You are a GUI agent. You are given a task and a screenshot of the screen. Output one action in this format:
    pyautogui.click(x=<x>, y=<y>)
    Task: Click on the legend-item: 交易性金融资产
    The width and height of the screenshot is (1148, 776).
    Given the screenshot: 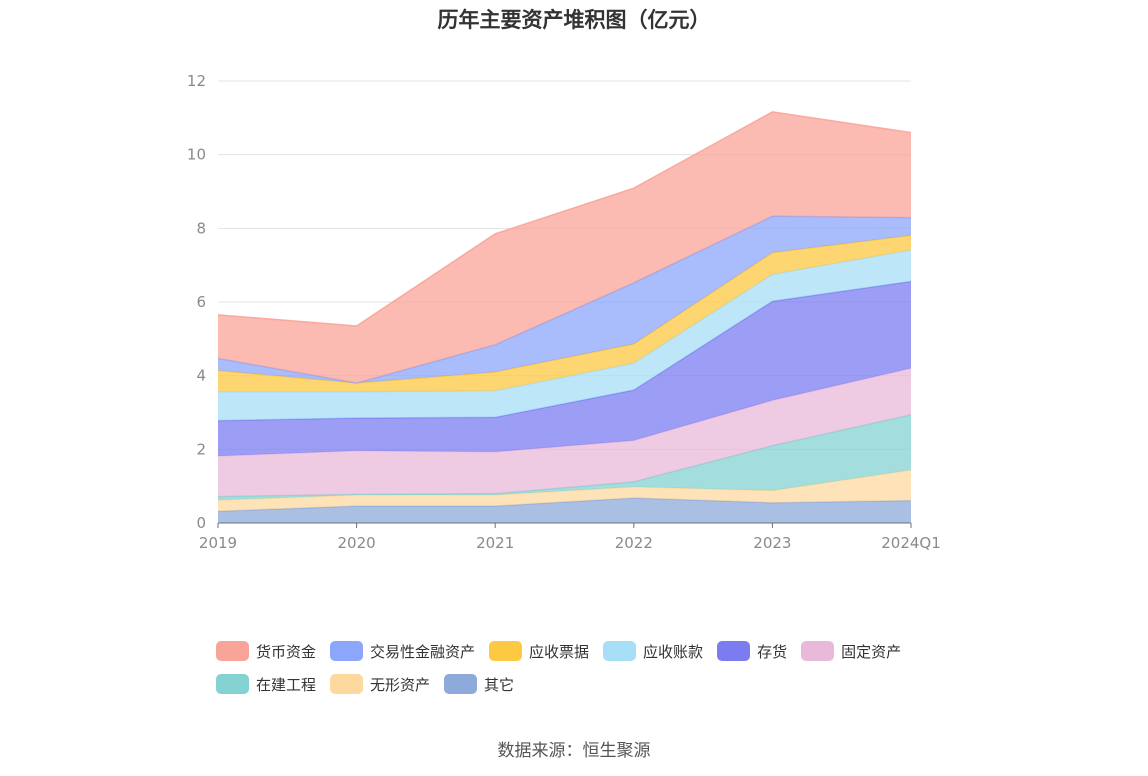 What is the action you would take?
    pyautogui.click(x=402, y=651)
    